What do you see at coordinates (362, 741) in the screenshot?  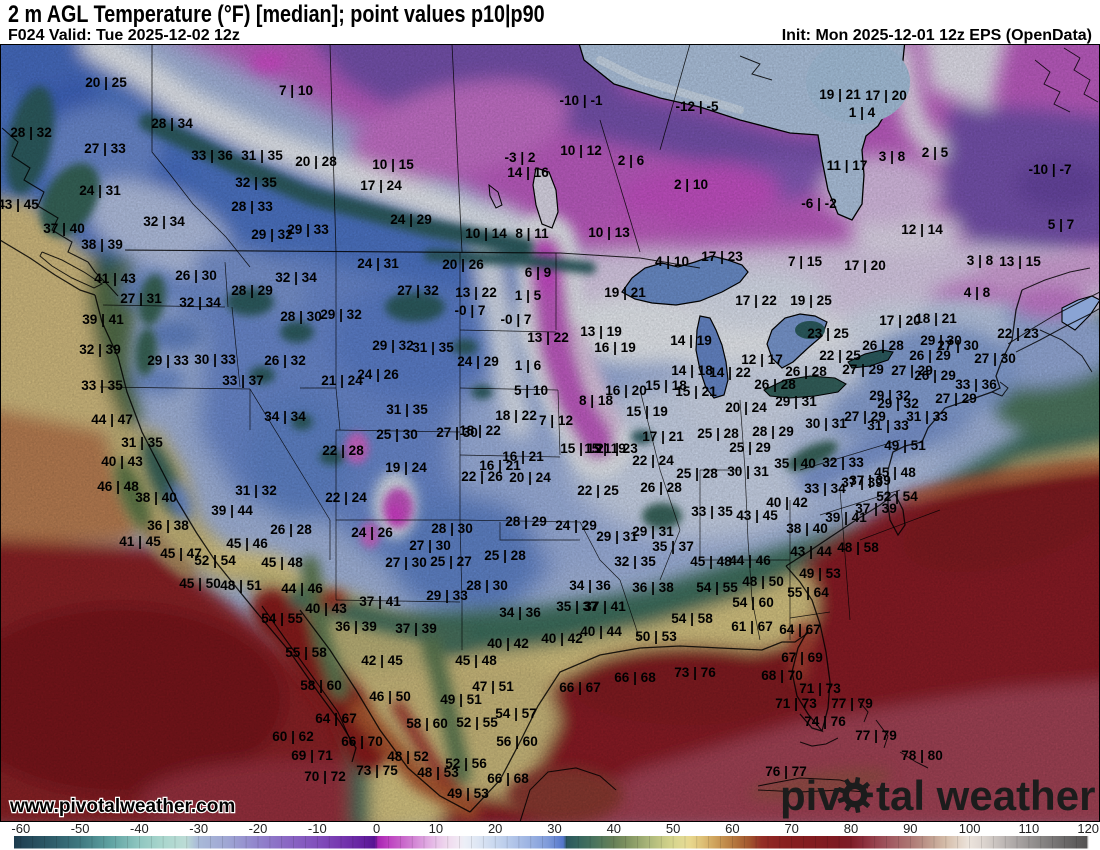 I see `svg-text: 66 | 70` at bounding box center [362, 741].